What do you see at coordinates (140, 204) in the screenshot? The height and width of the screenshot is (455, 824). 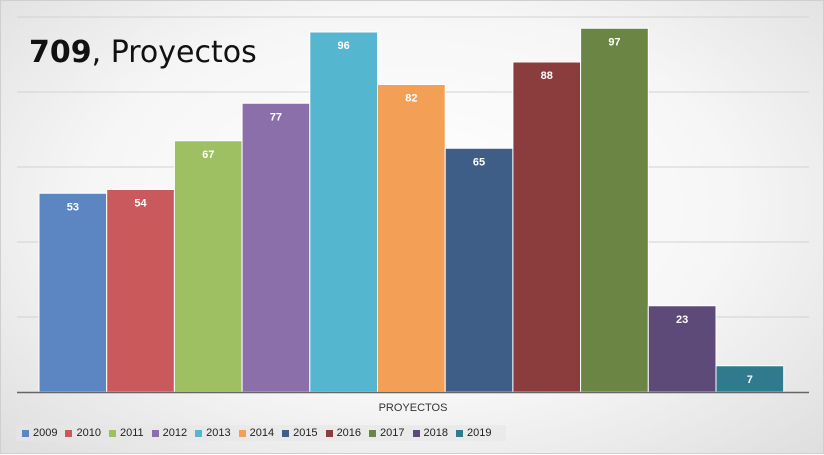 I see `data-label-2010: 54` at bounding box center [140, 204].